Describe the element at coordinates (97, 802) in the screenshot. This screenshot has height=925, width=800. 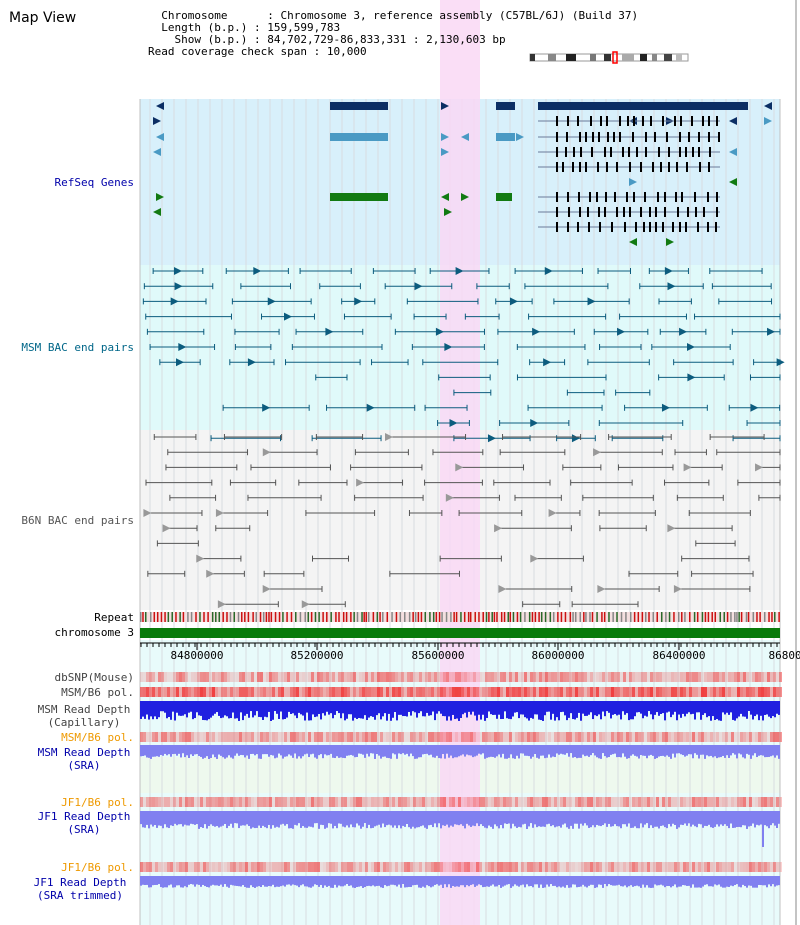
I see `track-label-jf1-pol-1: JF1/B6 pol.` at that location.